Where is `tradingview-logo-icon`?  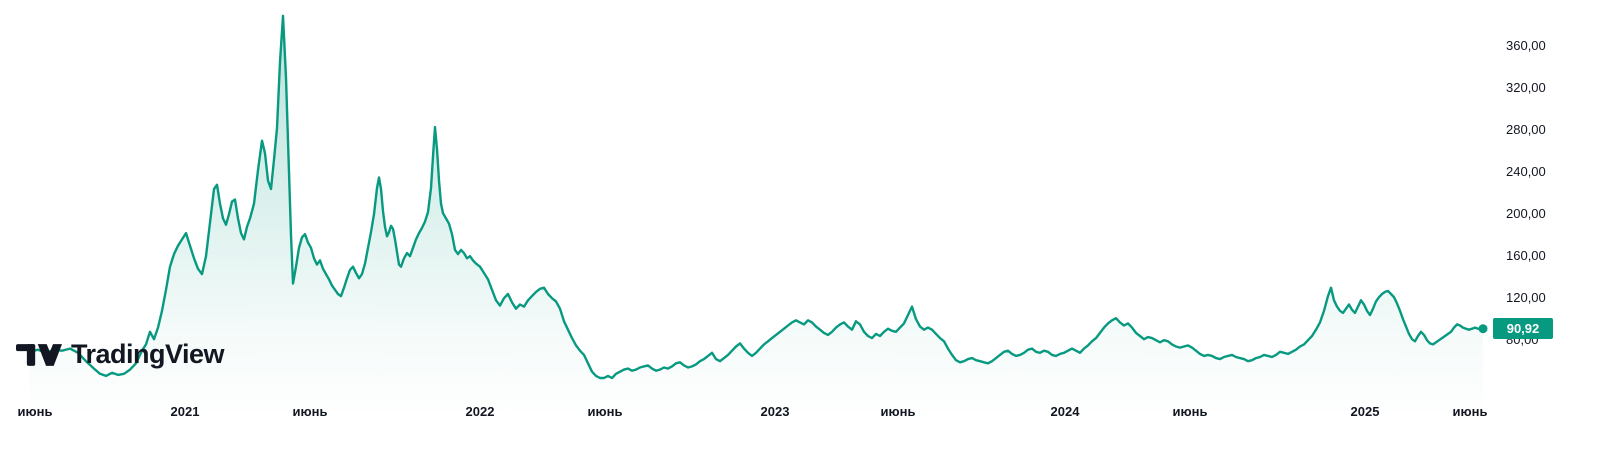 tradingview-logo-icon is located at coordinates (39, 354).